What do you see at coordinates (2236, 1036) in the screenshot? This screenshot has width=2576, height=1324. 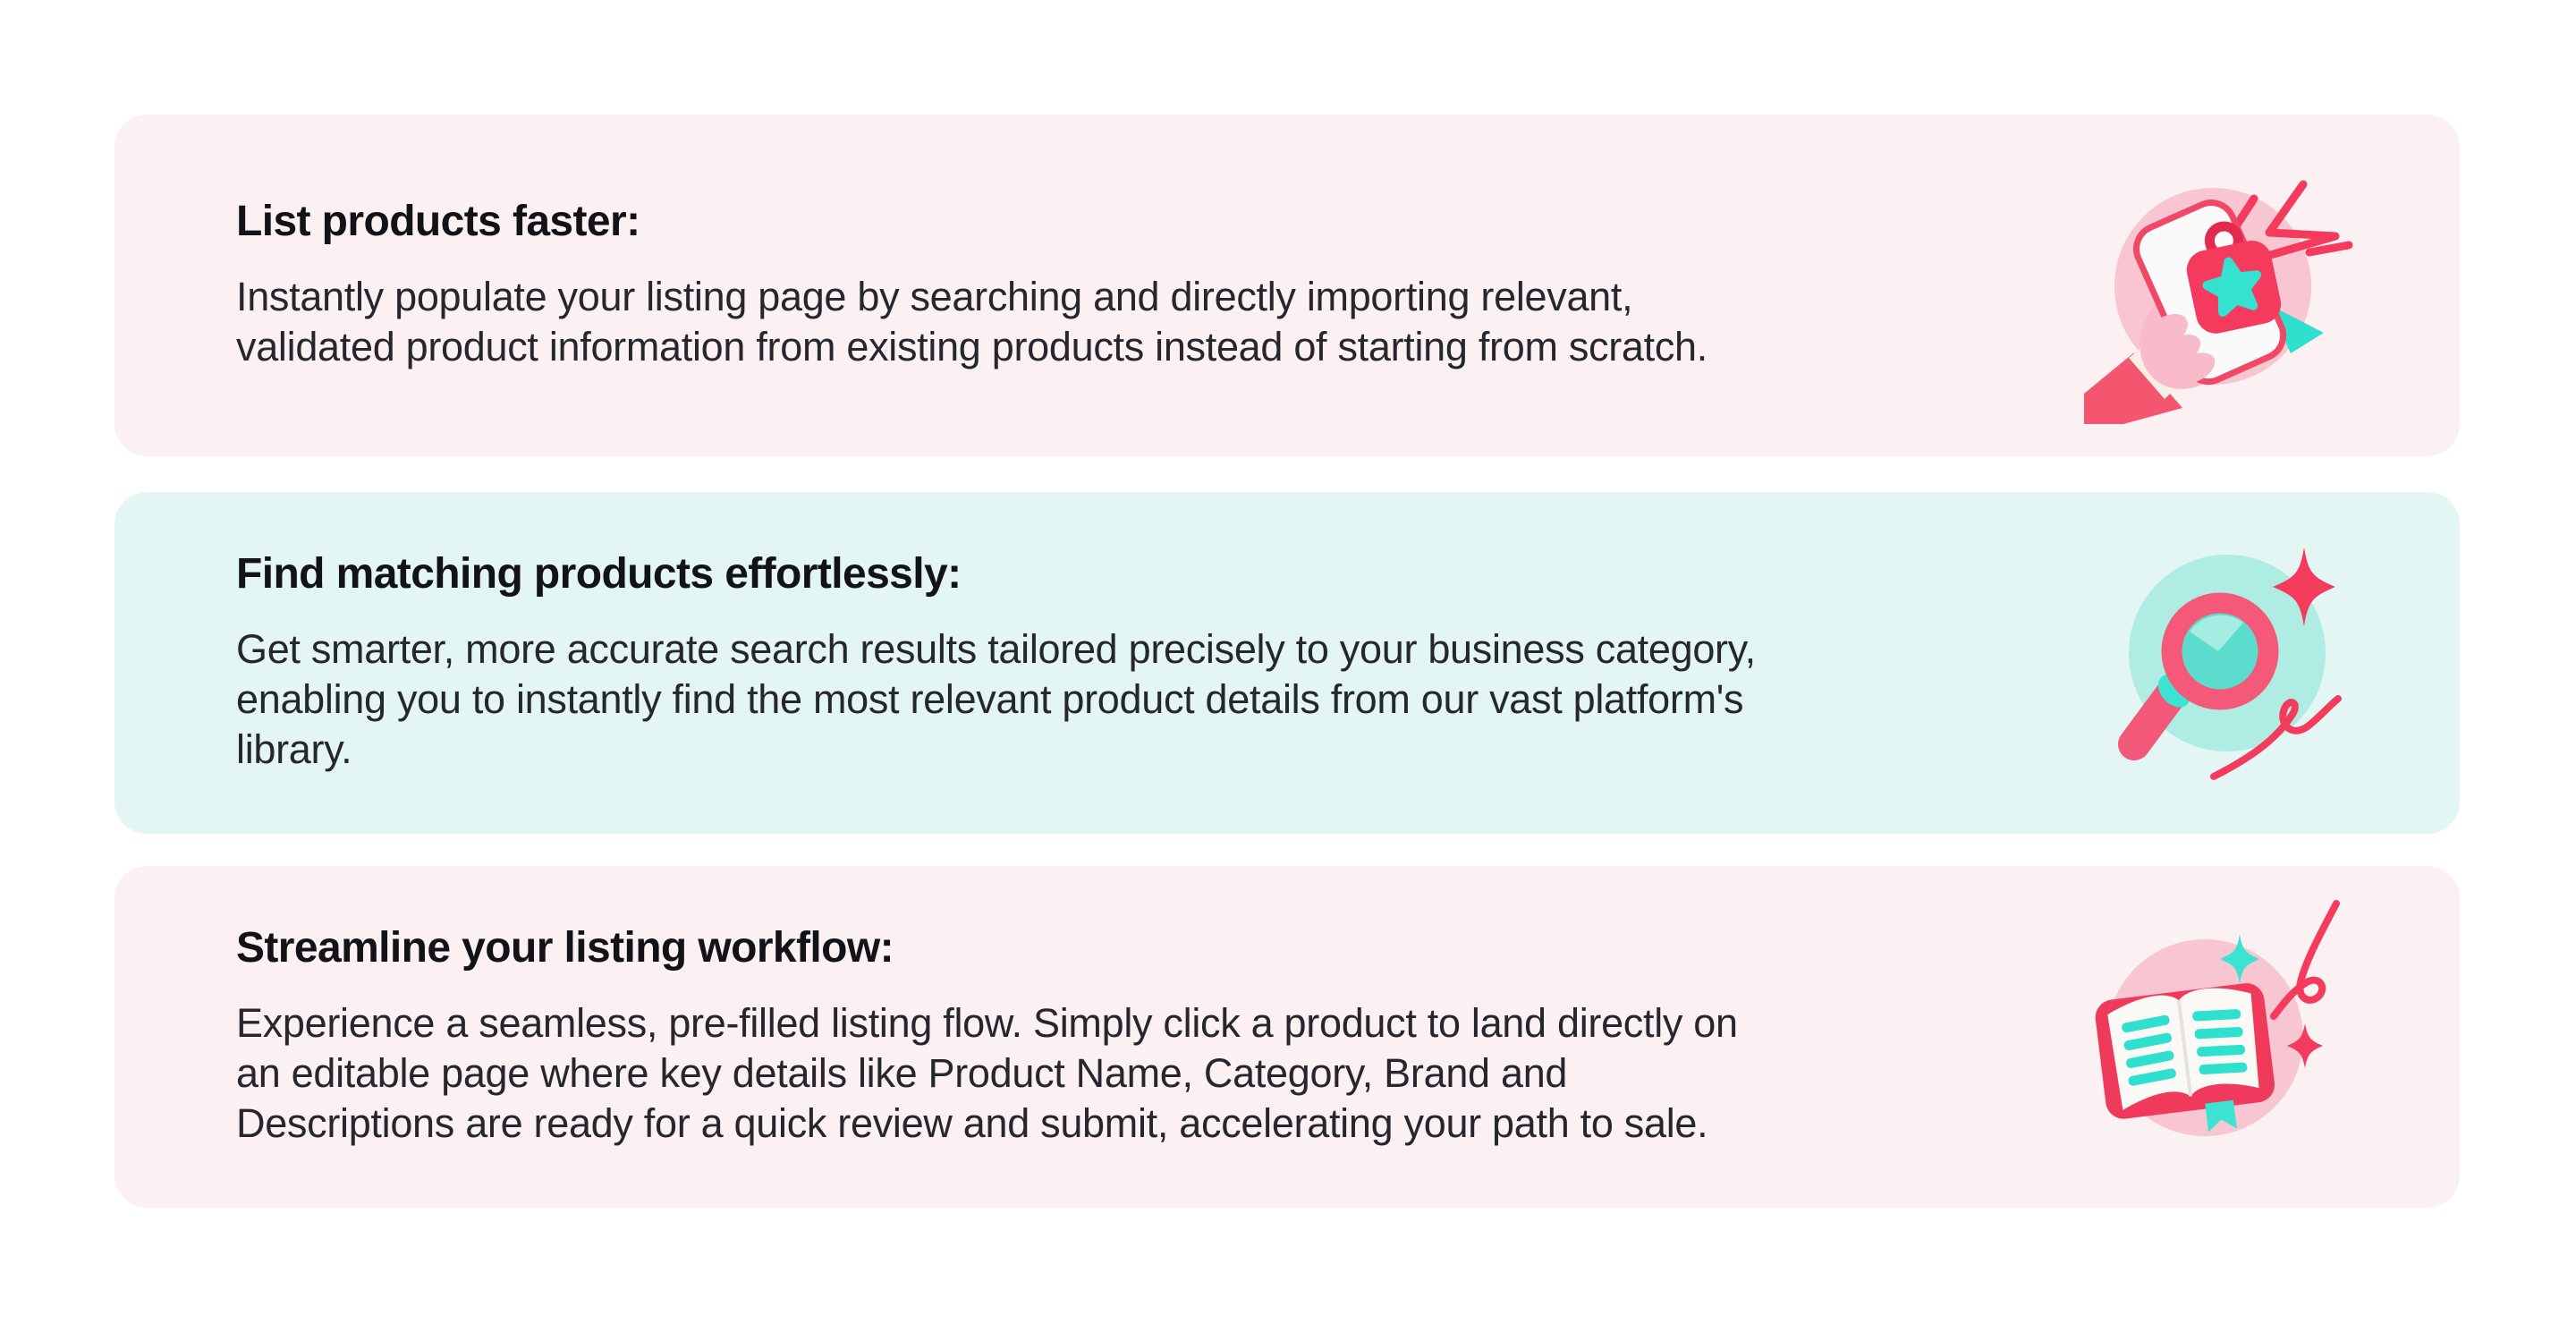 I see `open-book-icon` at bounding box center [2236, 1036].